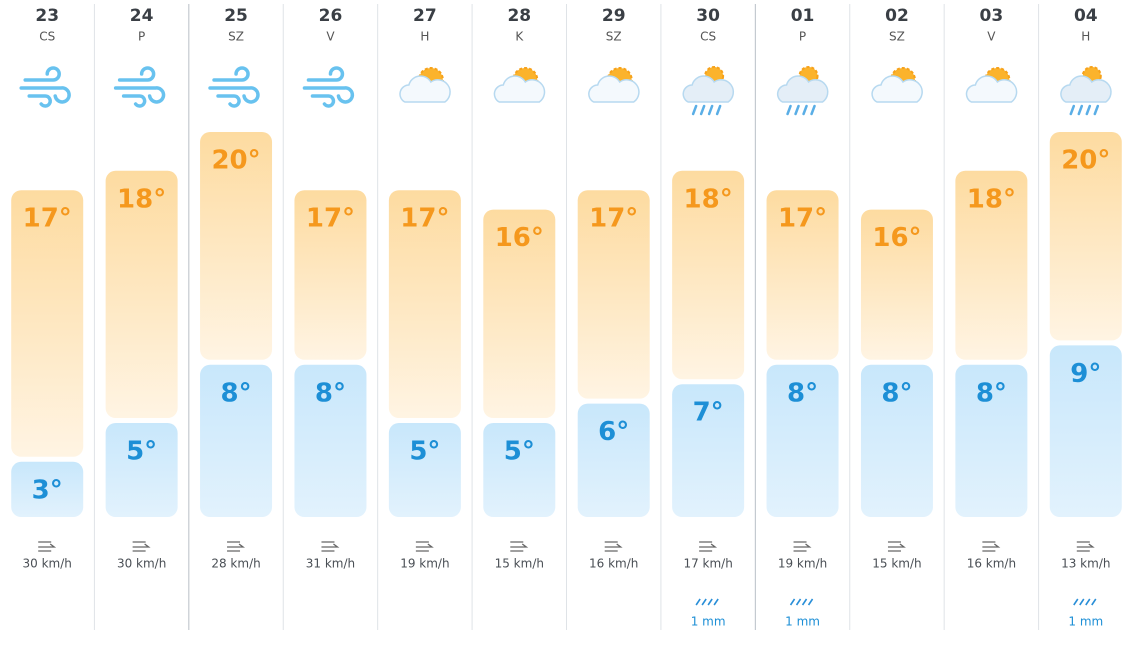 Image resolution: width=1133 pixels, height=646 pixels. What do you see at coordinates (613, 432) in the screenshot?
I see `low-label: 6°` at bounding box center [613, 432].